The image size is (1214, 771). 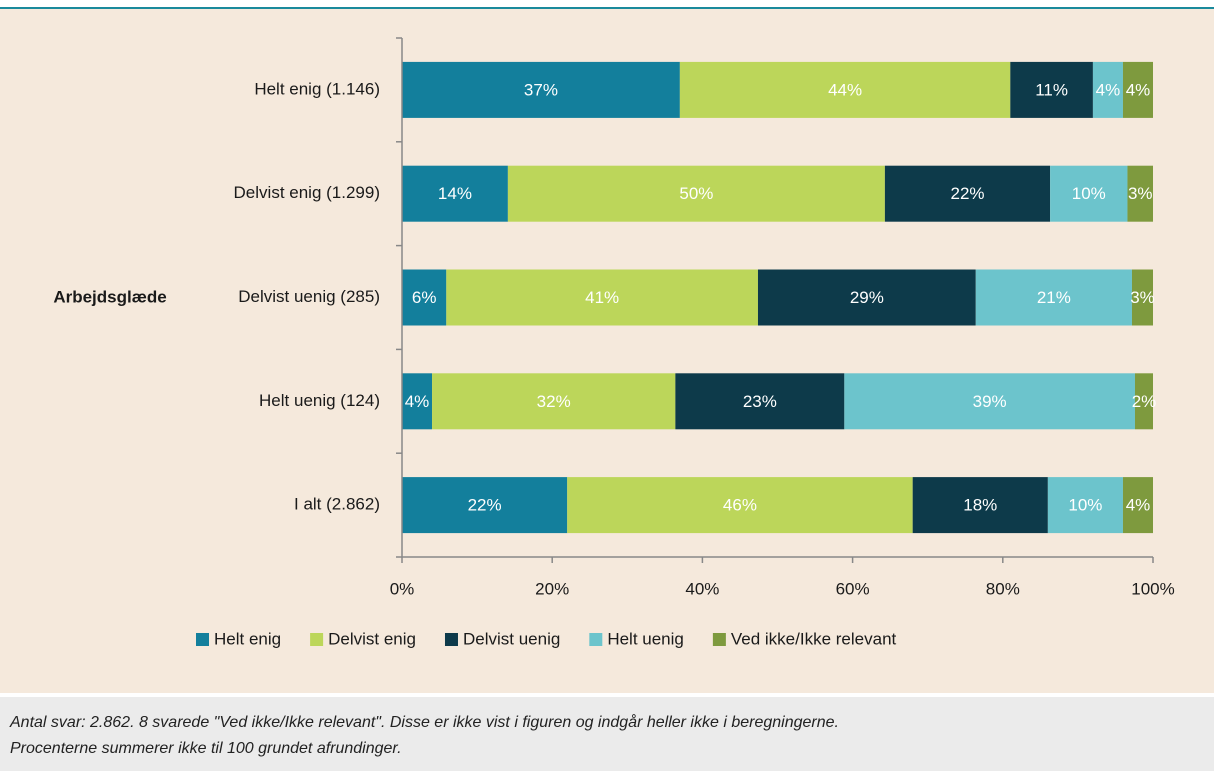 What do you see at coordinates (607, 4) in the screenshot?
I see `top-margin` at bounding box center [607, 4].